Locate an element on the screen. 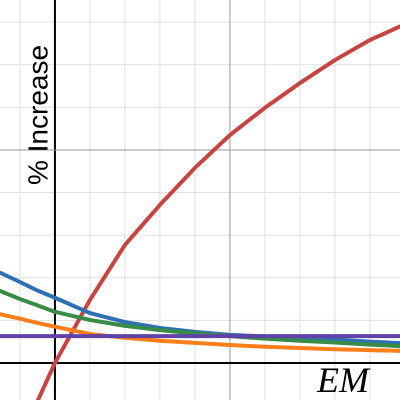  curve is located at coordinates (200, 332).